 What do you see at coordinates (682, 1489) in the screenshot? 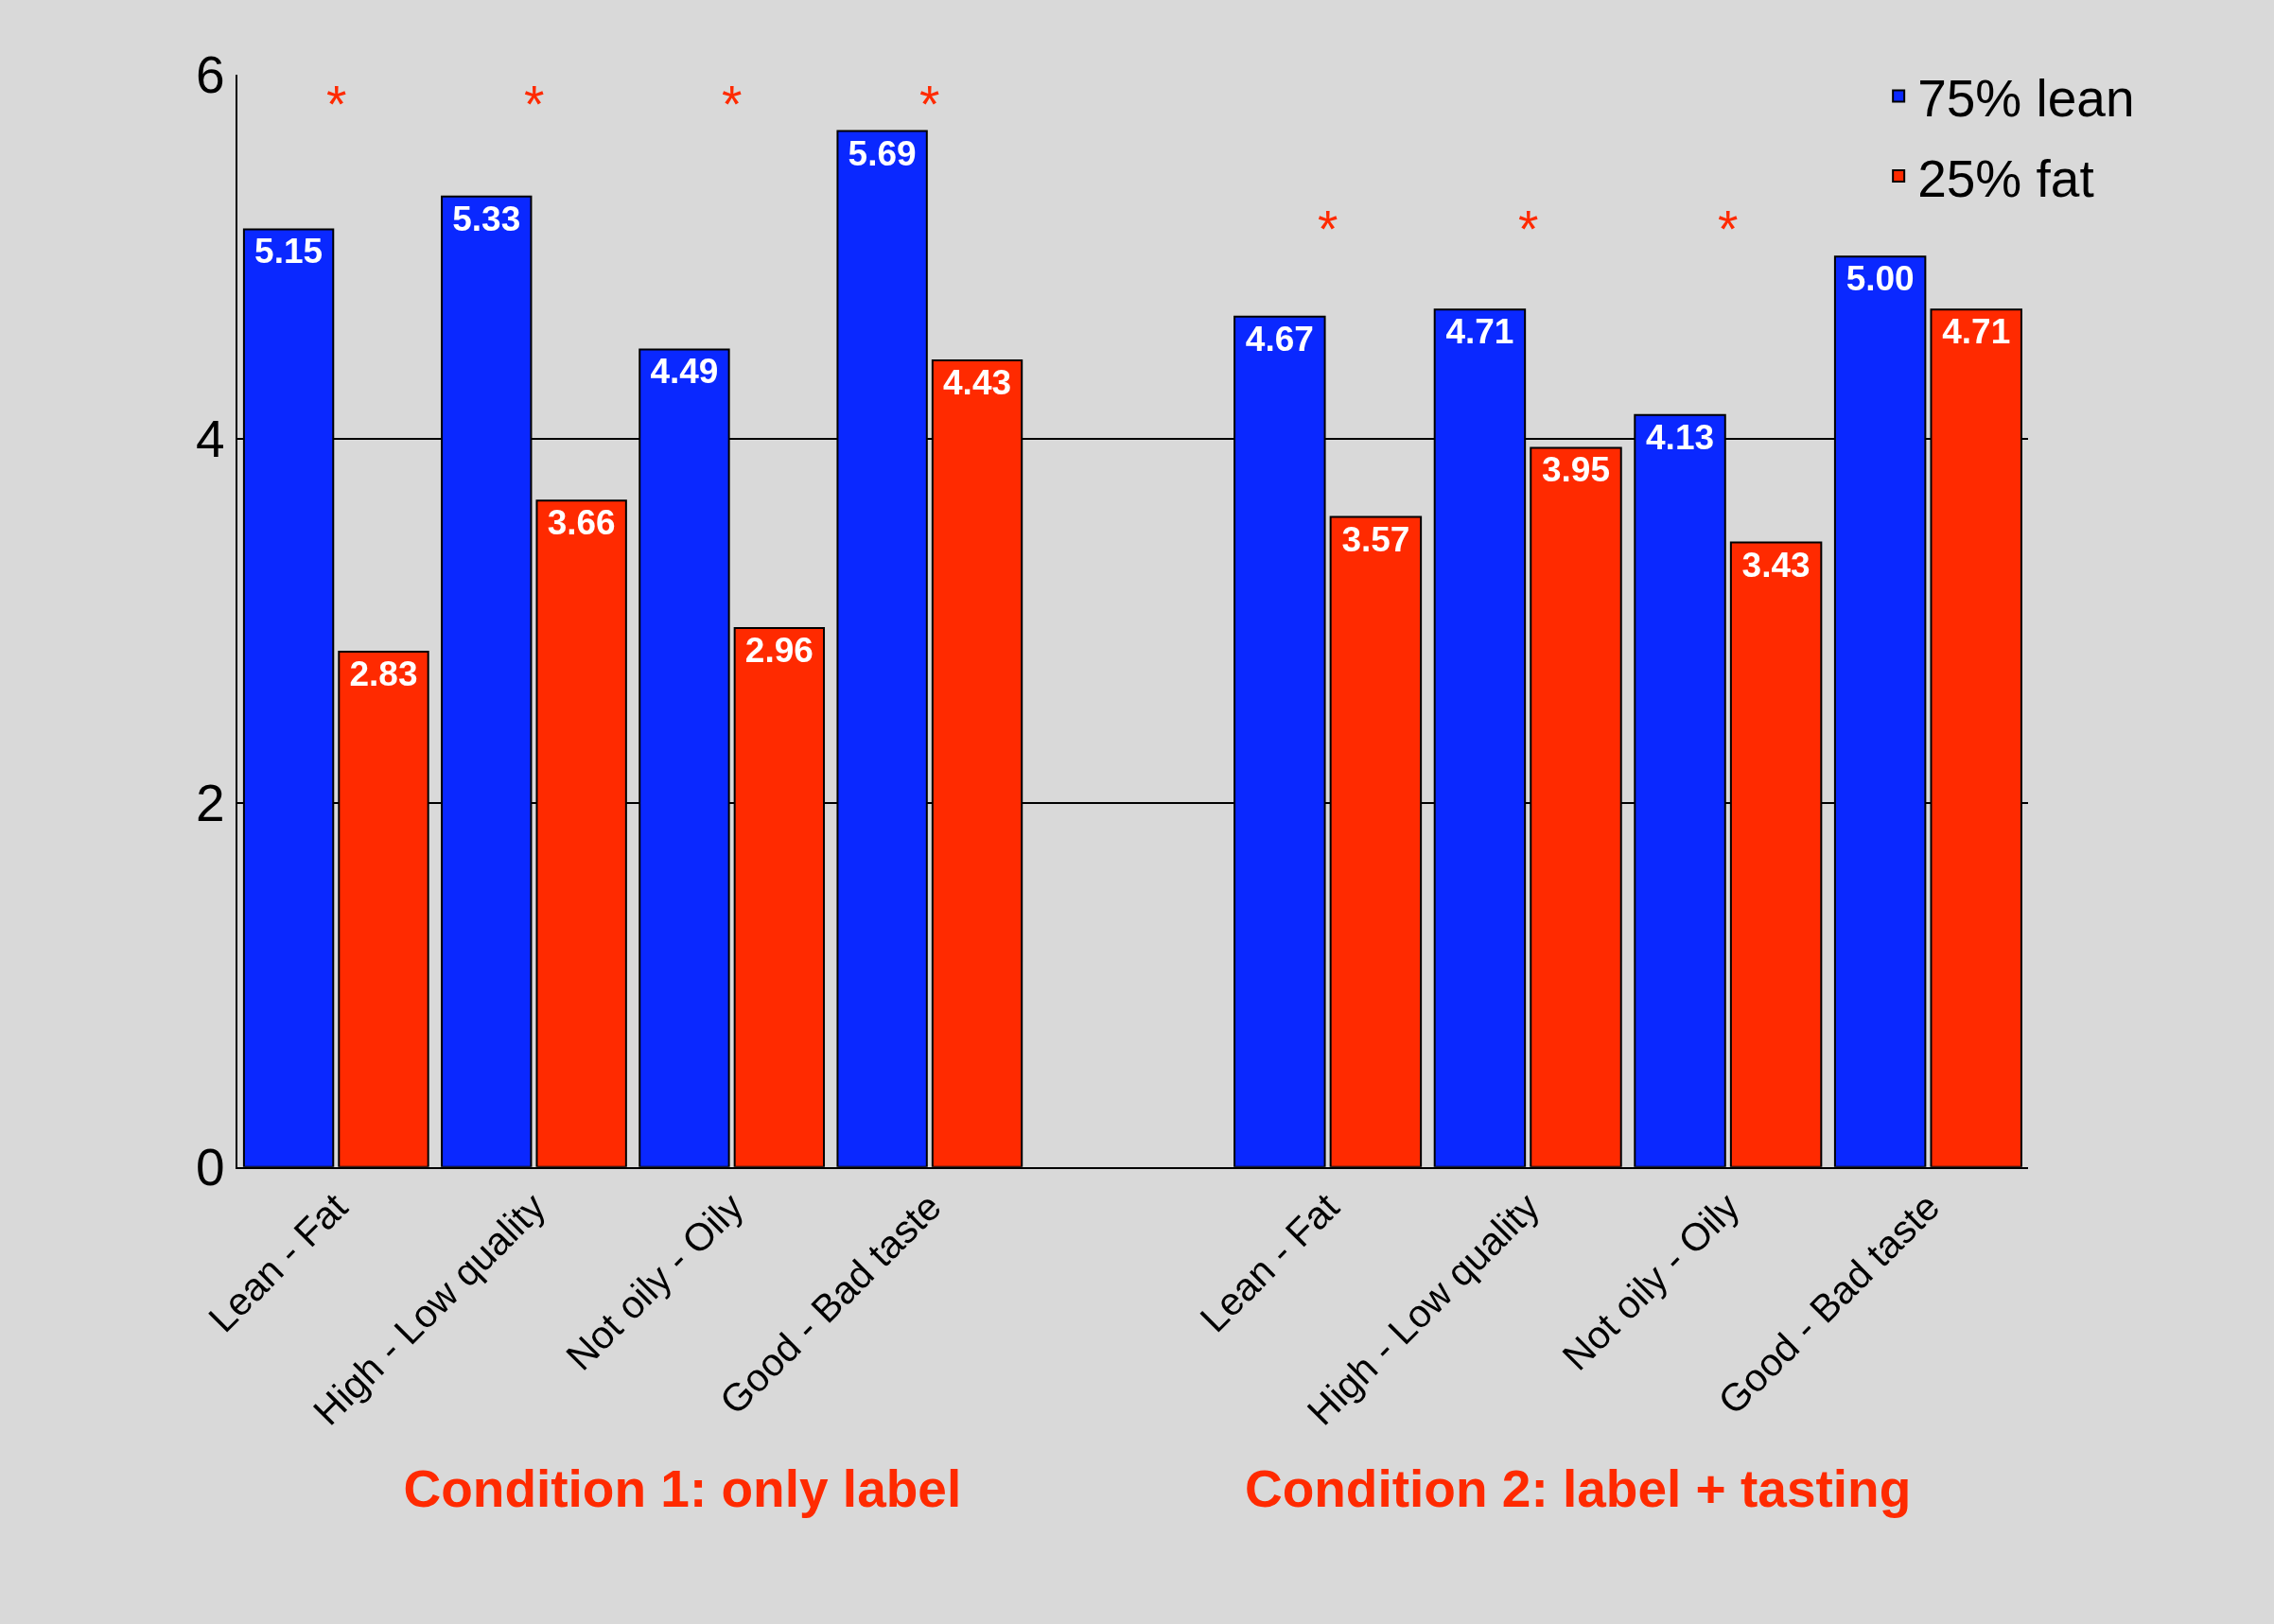
I see `x-axis-title: Condition 1: only label` at bounding box center [682, 1489].